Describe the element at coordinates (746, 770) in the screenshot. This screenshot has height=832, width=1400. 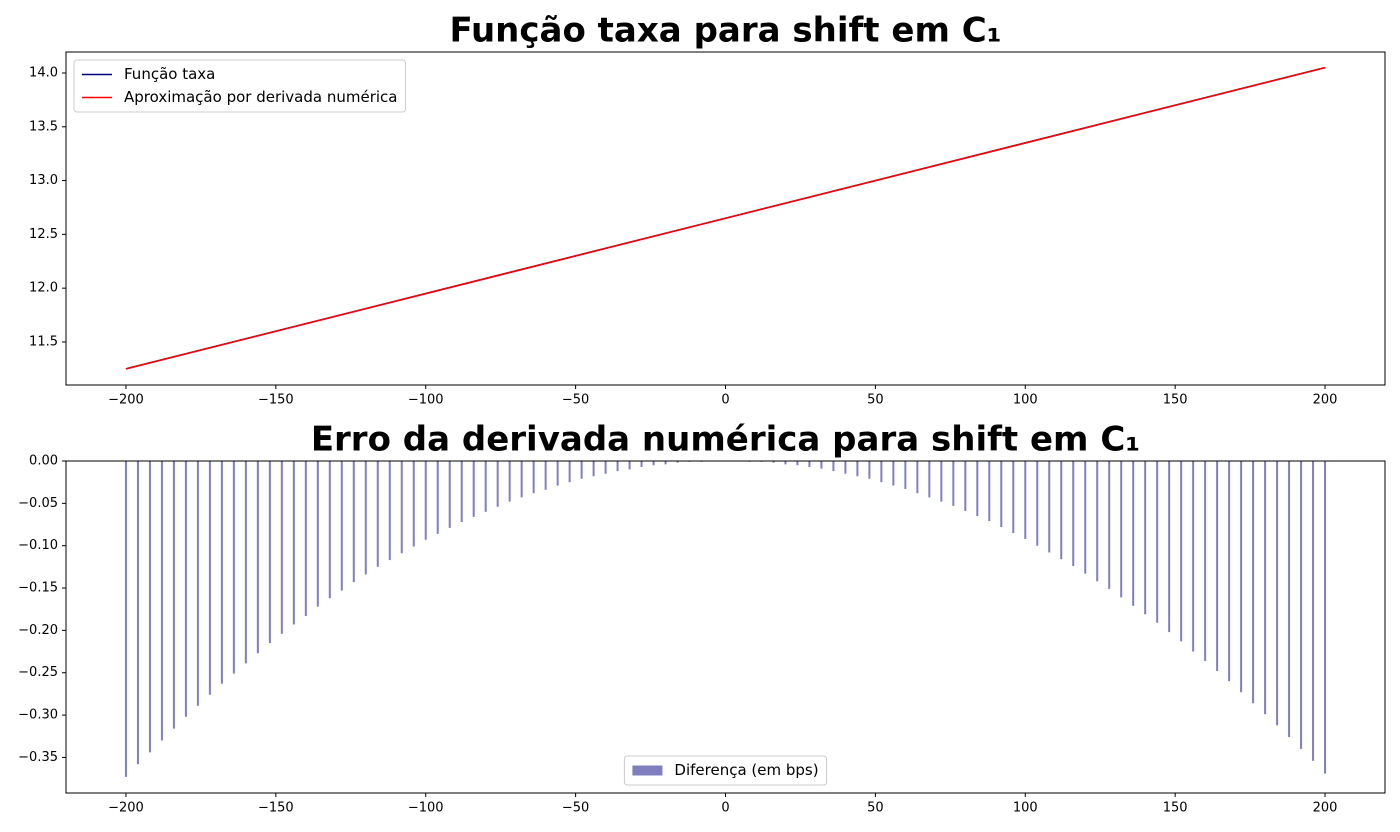
I see `legend-label: Diferença (em bps)` at that location.